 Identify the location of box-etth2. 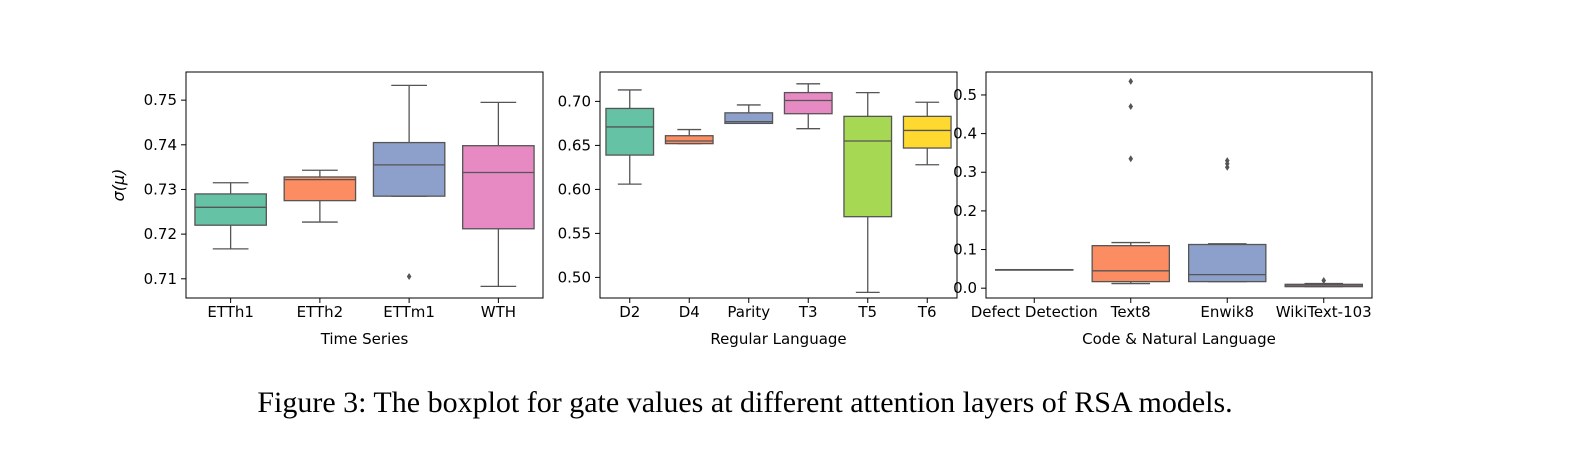
(320, 196).